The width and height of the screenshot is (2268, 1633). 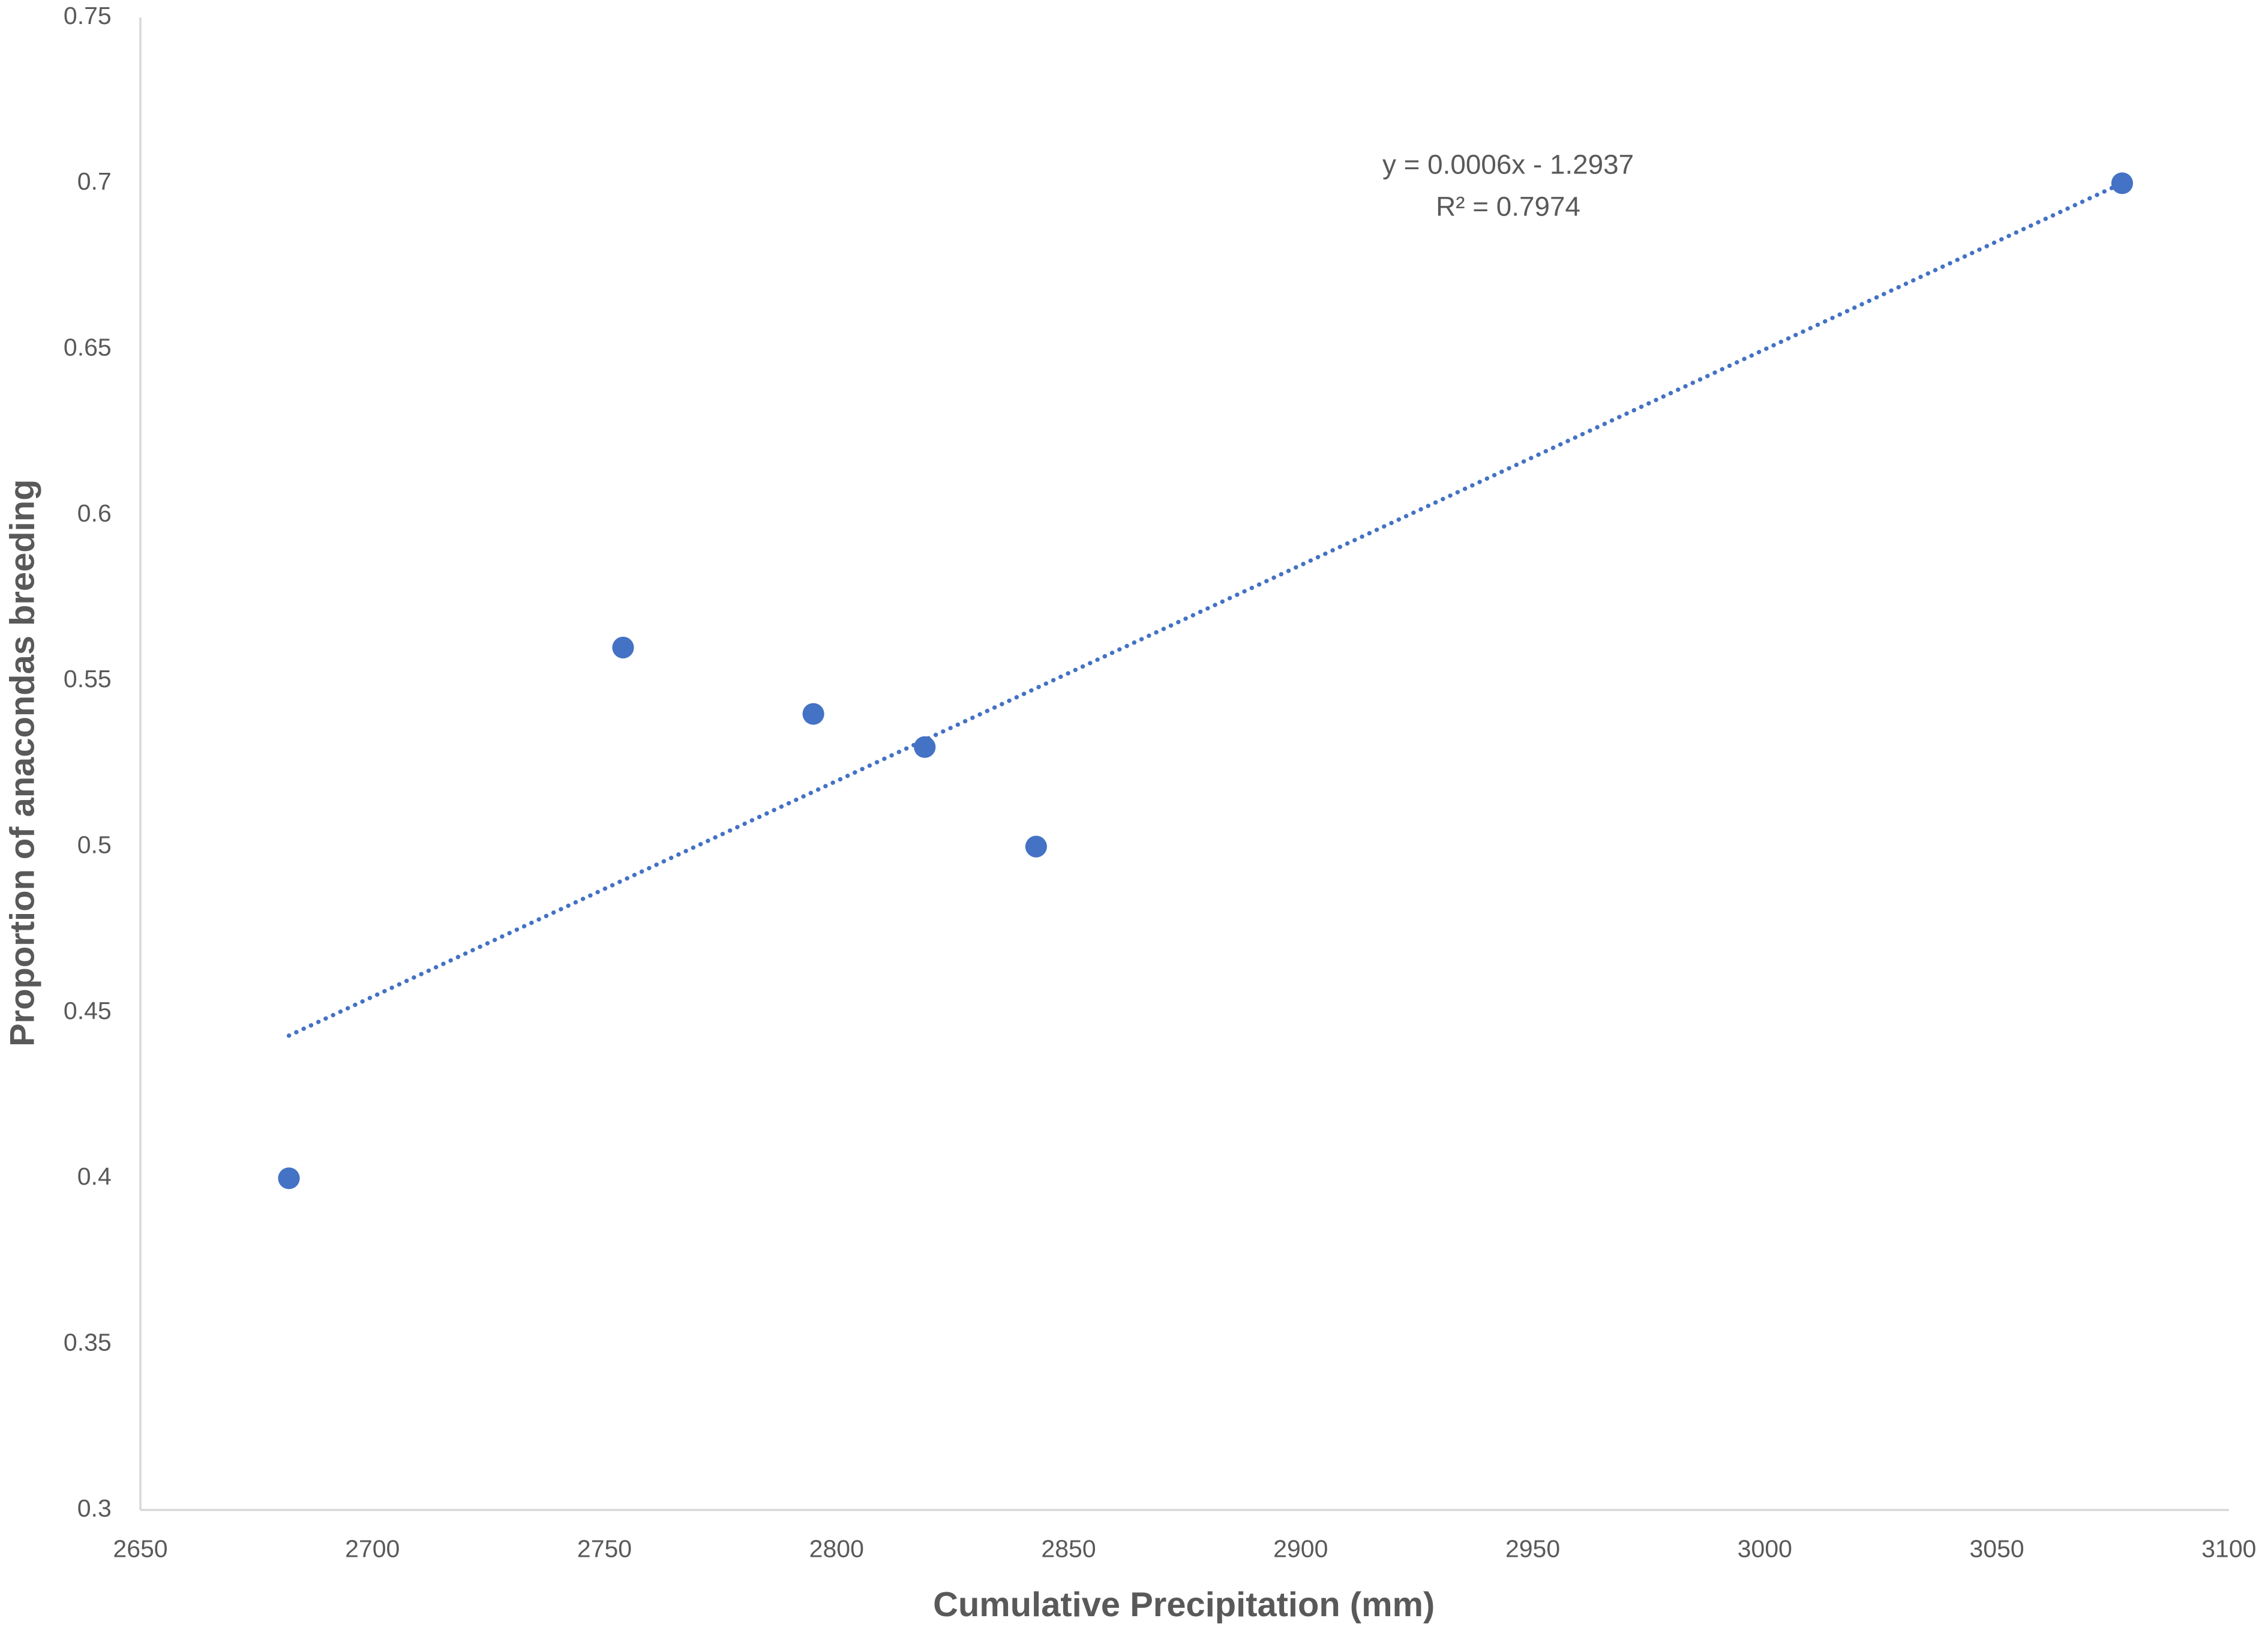 I want to click on y-tick-label: 0.5, so click(x=94, y=844).